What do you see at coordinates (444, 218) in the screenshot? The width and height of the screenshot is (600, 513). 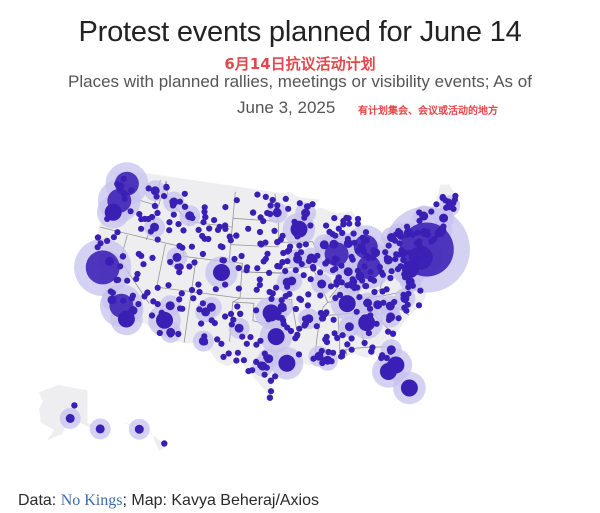 I see `event-marker: Portland ME` at bounding box center [444, 218].